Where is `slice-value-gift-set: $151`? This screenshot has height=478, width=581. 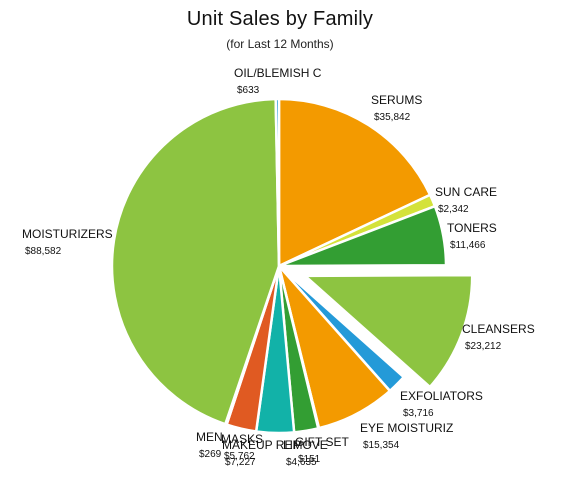 slice-value-gift-set: $151 is located at coordinates (309, 459).